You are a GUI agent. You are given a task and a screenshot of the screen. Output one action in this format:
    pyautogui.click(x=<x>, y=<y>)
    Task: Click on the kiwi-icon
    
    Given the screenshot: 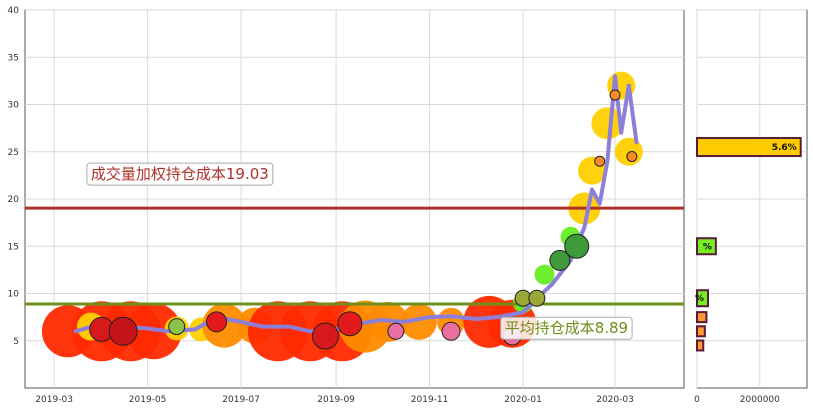 What is the action you would take?
    pyautogui.click(x=177, y=327)
    